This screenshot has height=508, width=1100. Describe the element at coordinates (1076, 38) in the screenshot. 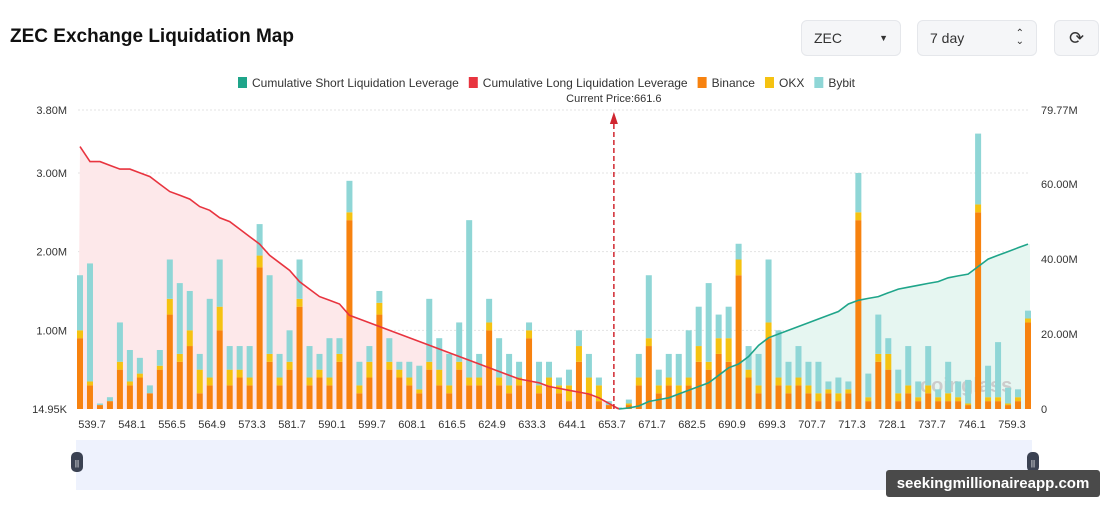

I see `refresh-button: ⟳` at that location.